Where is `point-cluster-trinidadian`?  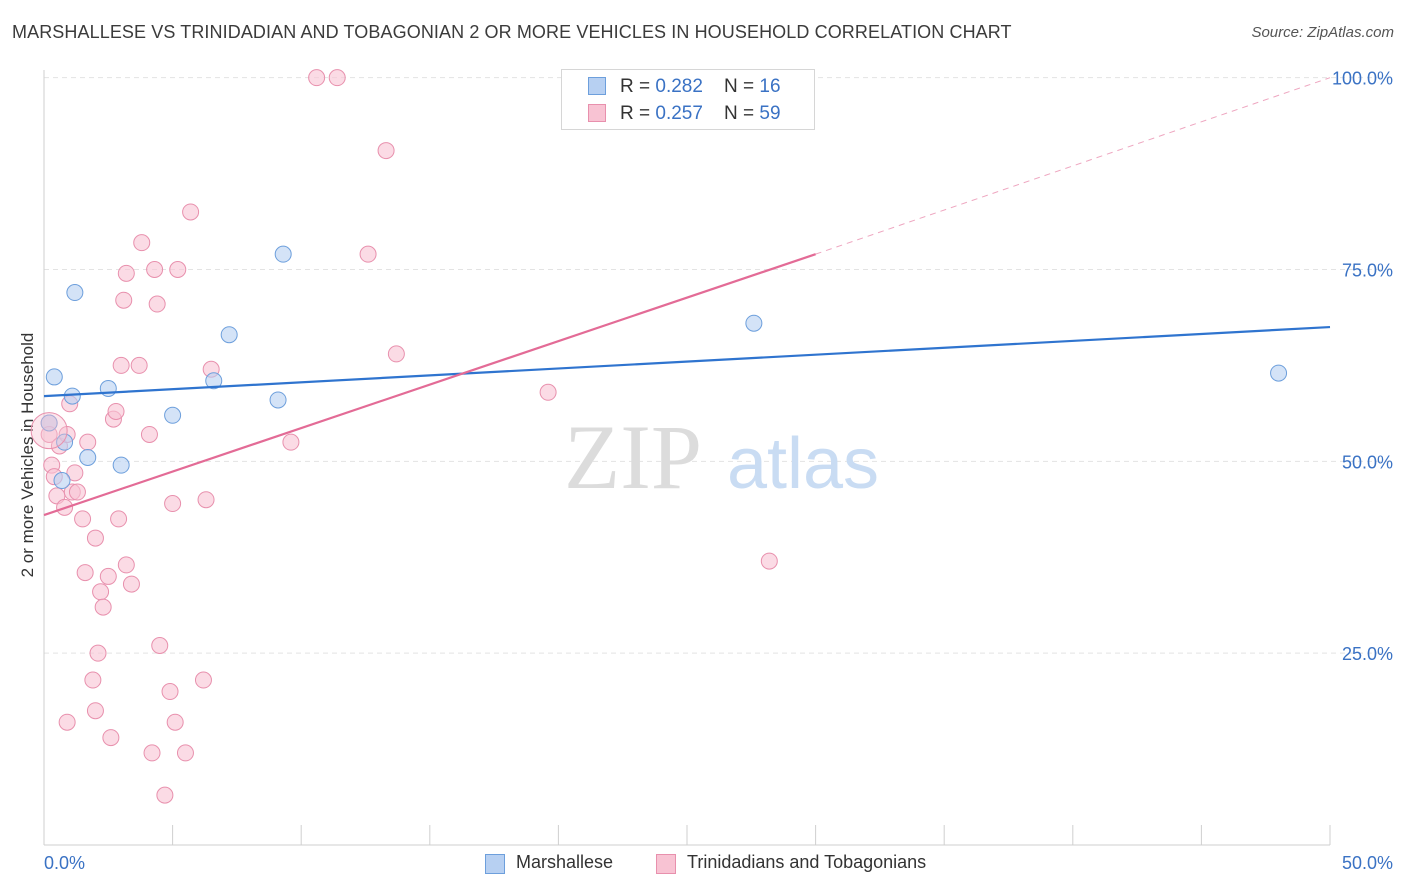
point-cluster-trinidadian is located at coordinates (49, 431).